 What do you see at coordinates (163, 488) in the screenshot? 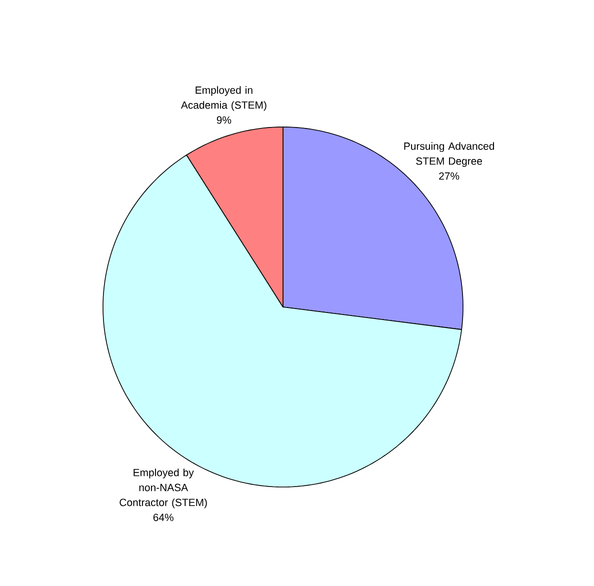
I see `slice-label: Employed by non-NASA Contractor (STEM)` at bounding box center [163, 488].